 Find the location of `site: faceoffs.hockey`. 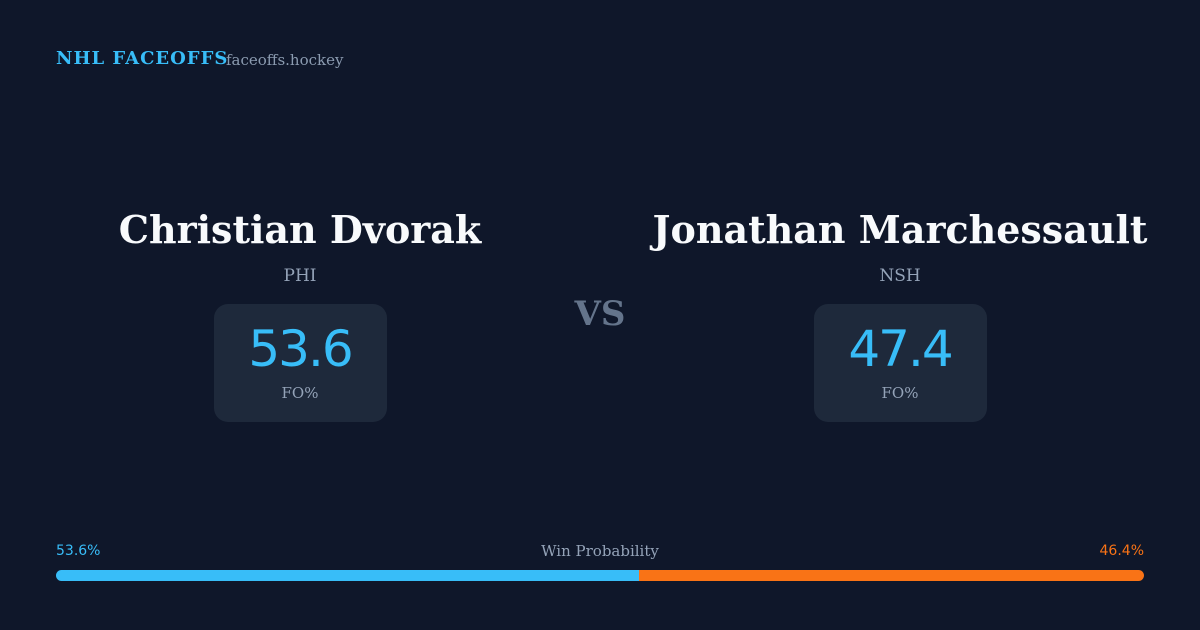

site: faceoffs.hockey is located at coordinates (285, 60).